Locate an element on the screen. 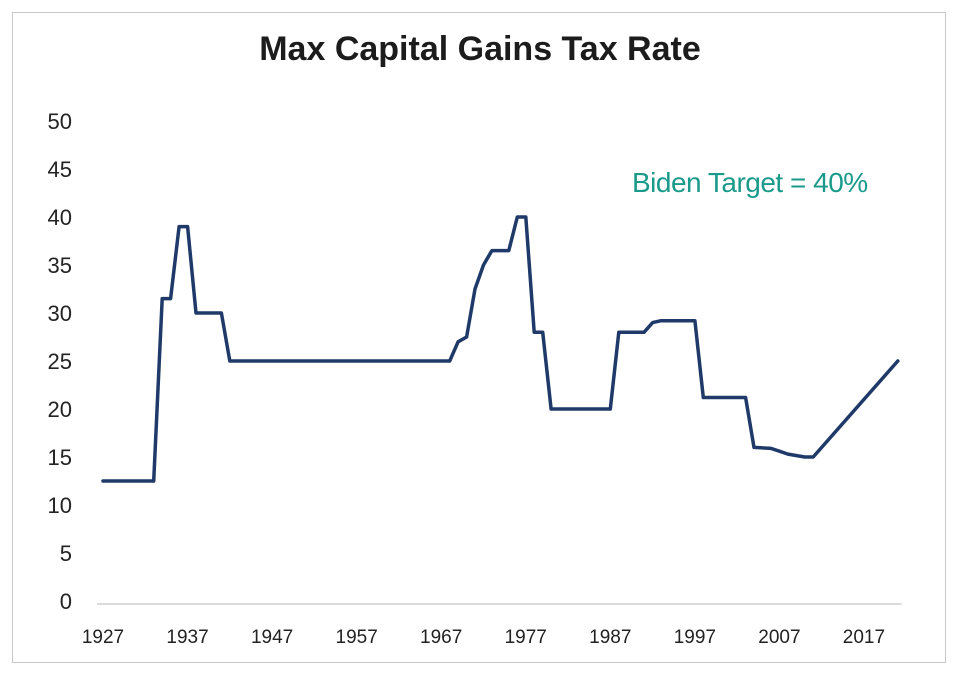 This screenshot has height=679, width=960. y-tick-label: 30 is located at coordinates (60, 313).